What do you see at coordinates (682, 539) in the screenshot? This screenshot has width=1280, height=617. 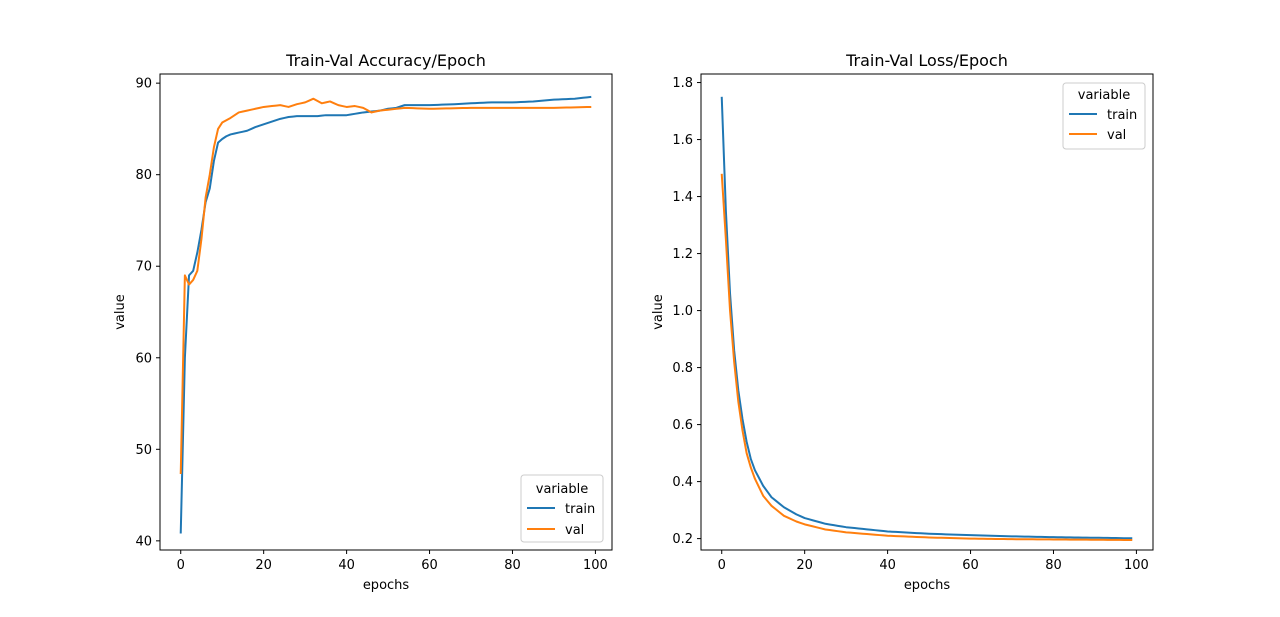 I see `loss-y-tick-label: 0.2` at bounding box center [682, 539].